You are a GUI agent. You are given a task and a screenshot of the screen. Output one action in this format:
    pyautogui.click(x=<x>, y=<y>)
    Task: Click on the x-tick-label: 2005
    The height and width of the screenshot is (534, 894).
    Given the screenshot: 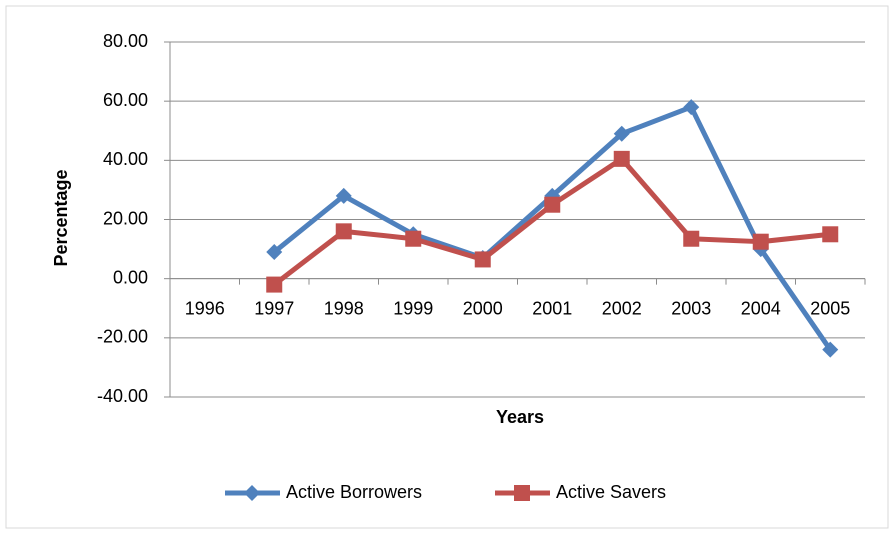 What is the action you would take?
    pyautogui.click(x=830, y=308)
    